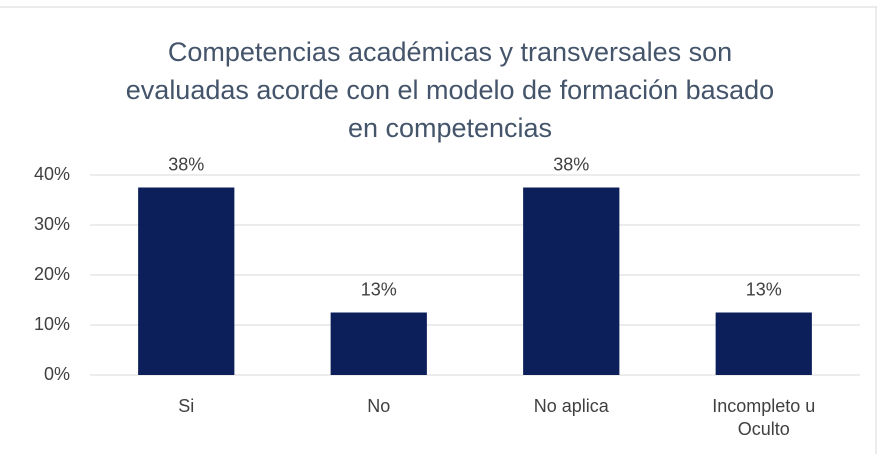 The height and width of the screenshot is (454, 877). Describe the element at coordinates (379, 406) in the screenshot. I see `x-tick-label: No` at that location.